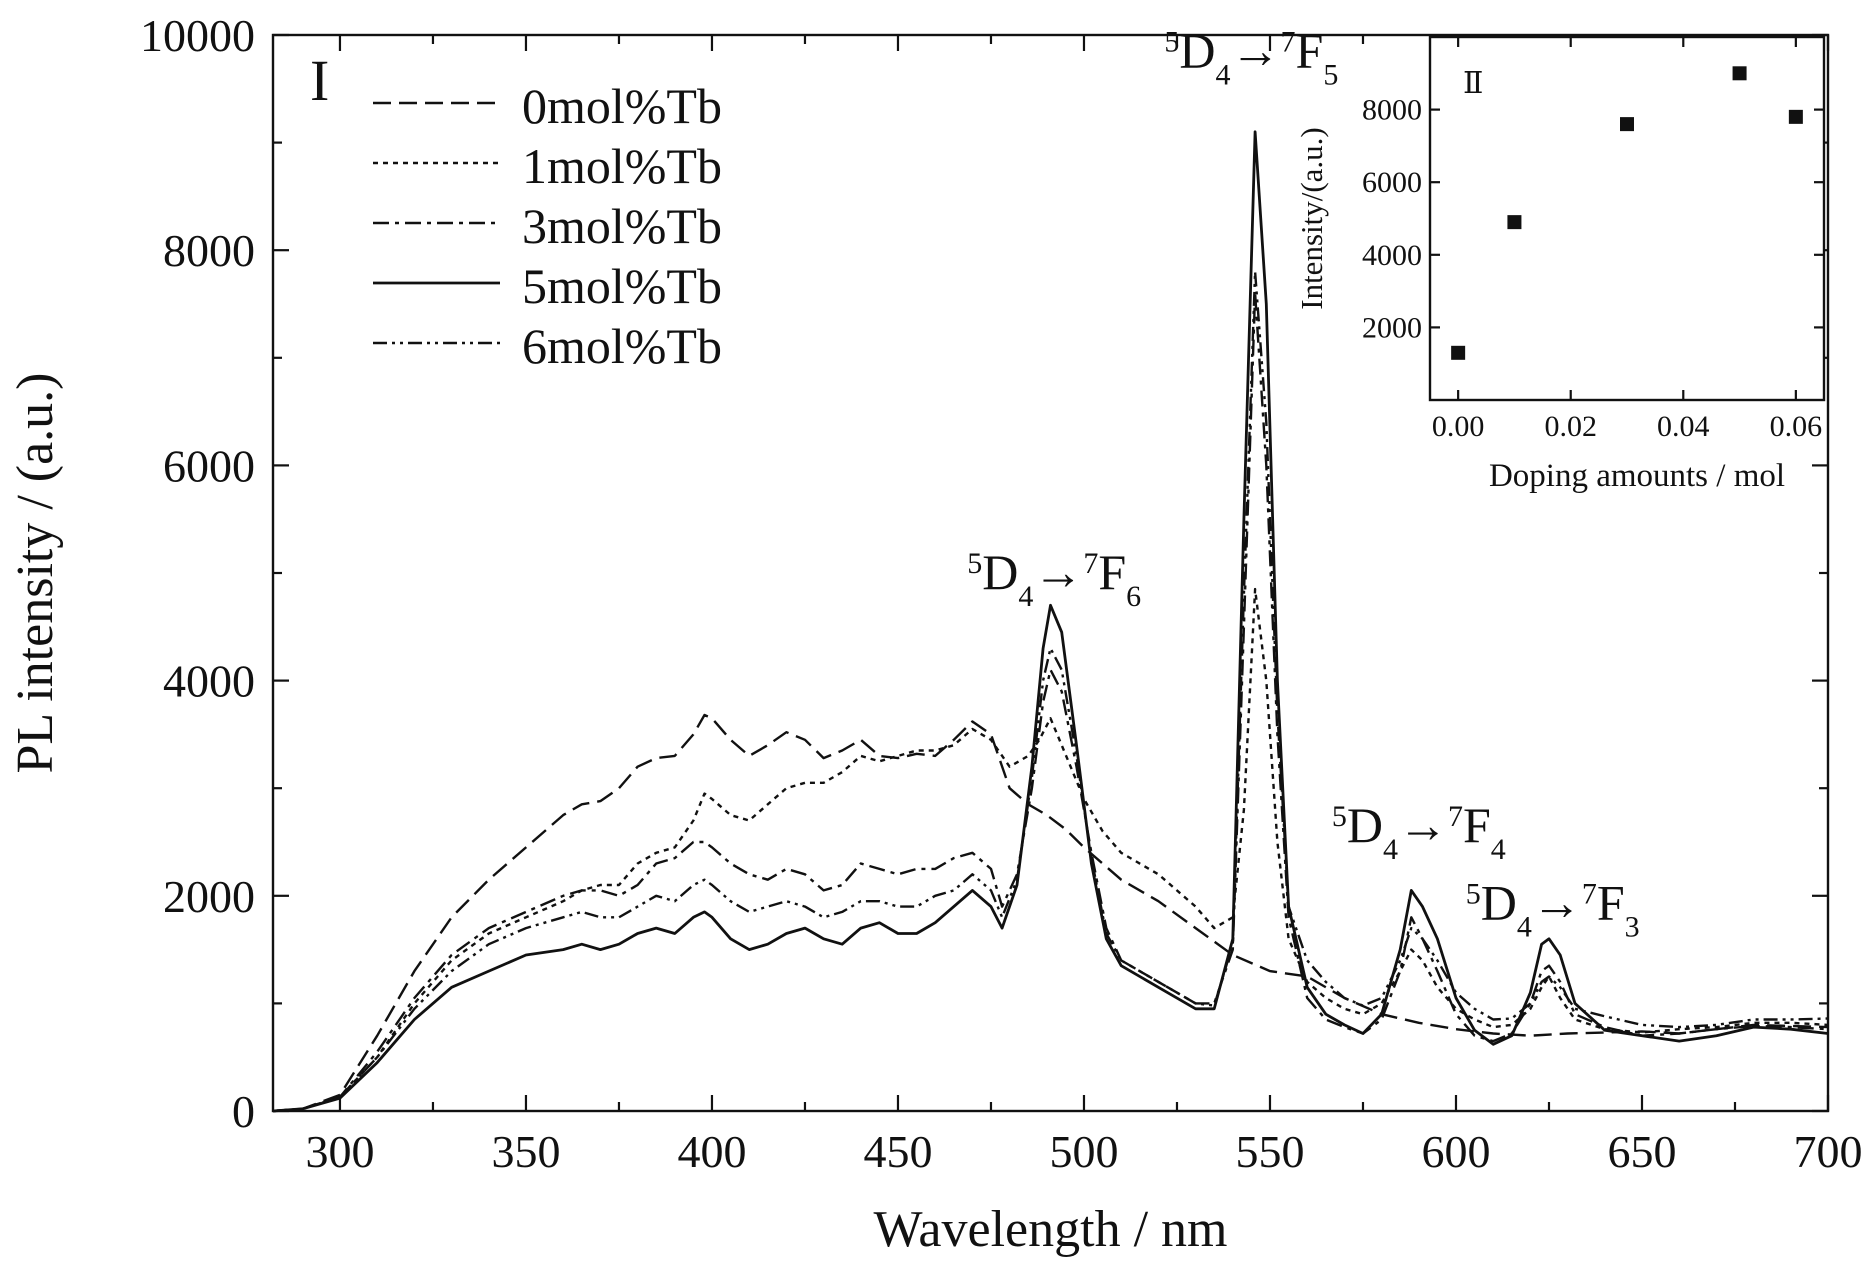 The image size is (1872, 1281). I want to click on y-tick-label: 6000, so click(209, 465).